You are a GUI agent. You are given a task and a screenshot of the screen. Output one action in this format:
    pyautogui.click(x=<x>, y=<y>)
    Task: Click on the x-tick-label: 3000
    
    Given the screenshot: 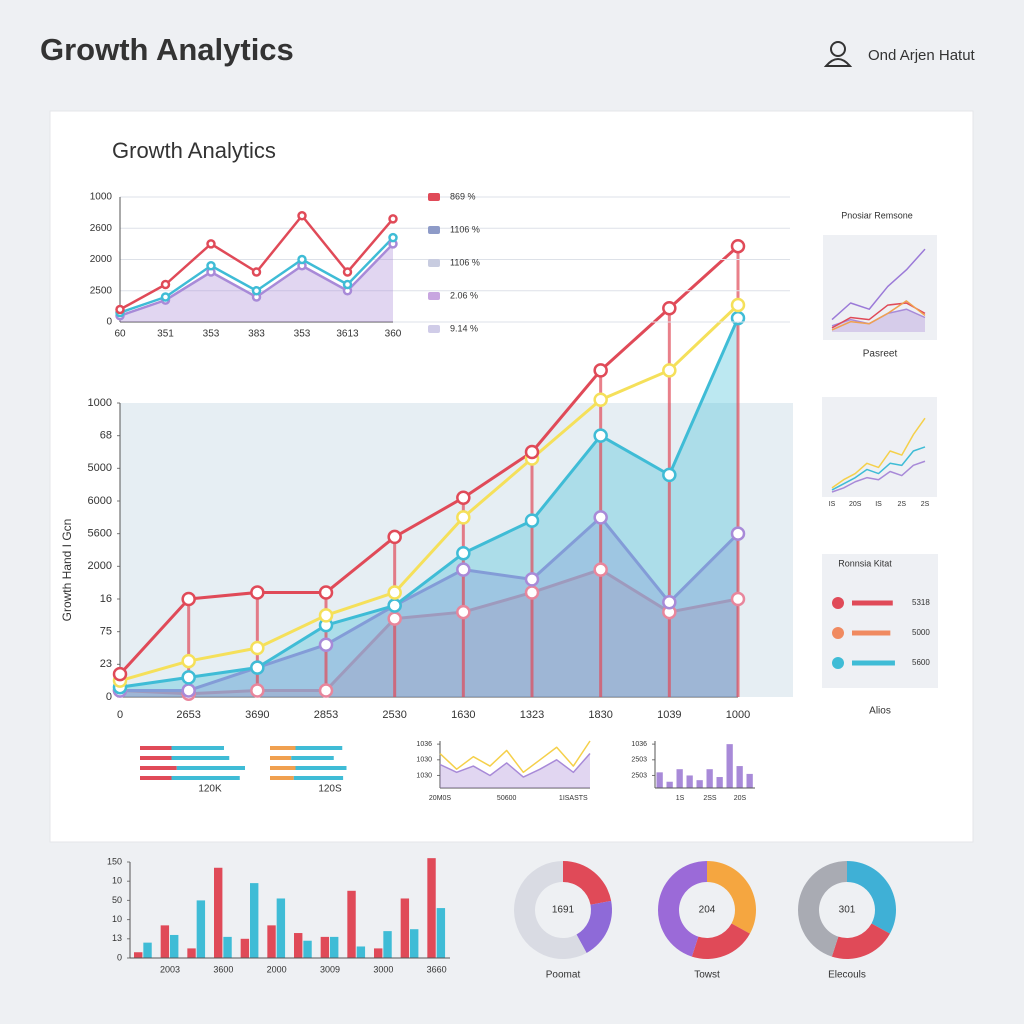 What is the action you would take?
    pyautogui.click(x=383, y=969)
    